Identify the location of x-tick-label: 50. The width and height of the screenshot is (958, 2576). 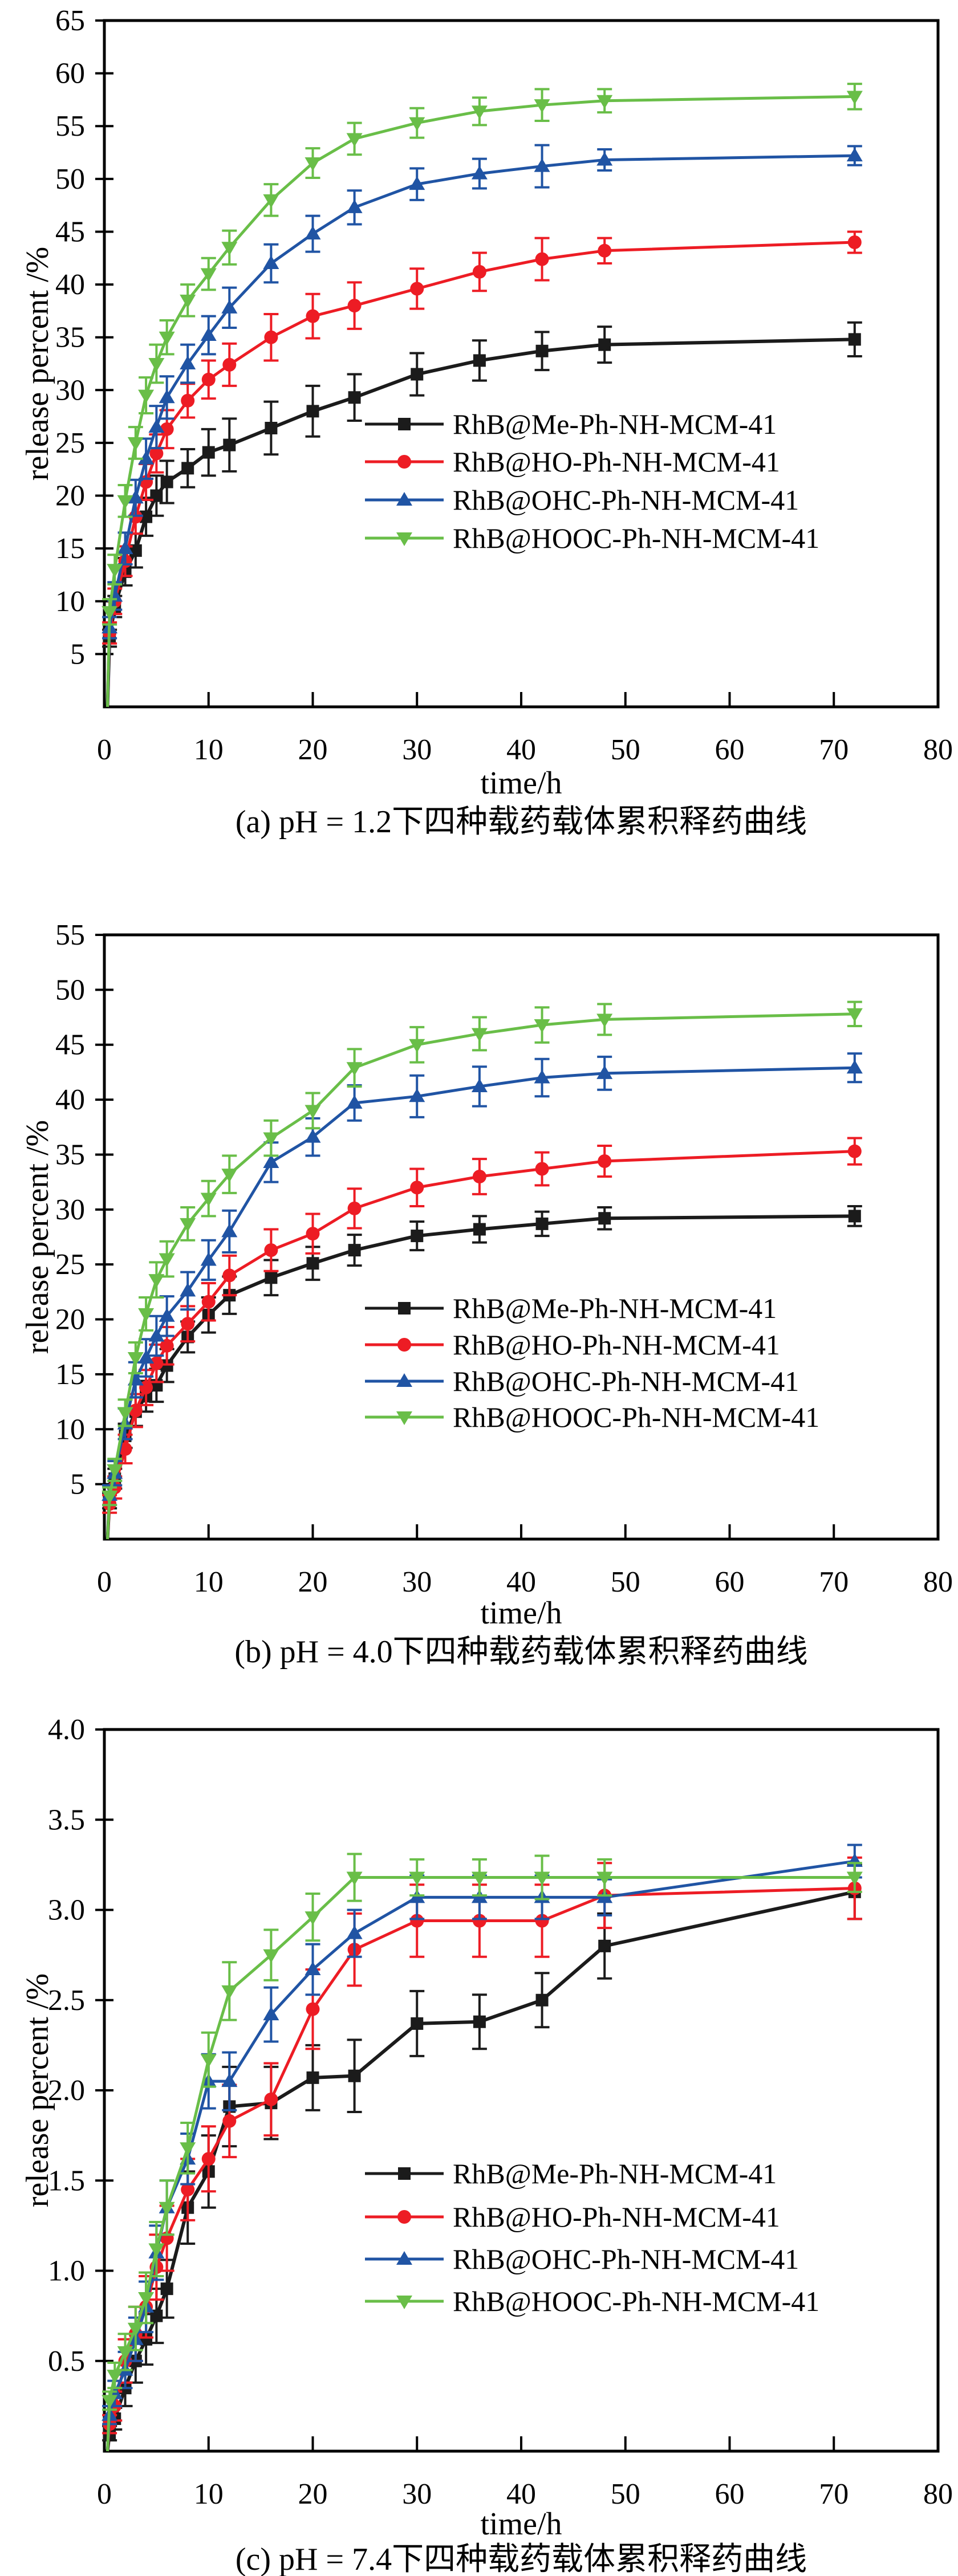
(625, 2494).